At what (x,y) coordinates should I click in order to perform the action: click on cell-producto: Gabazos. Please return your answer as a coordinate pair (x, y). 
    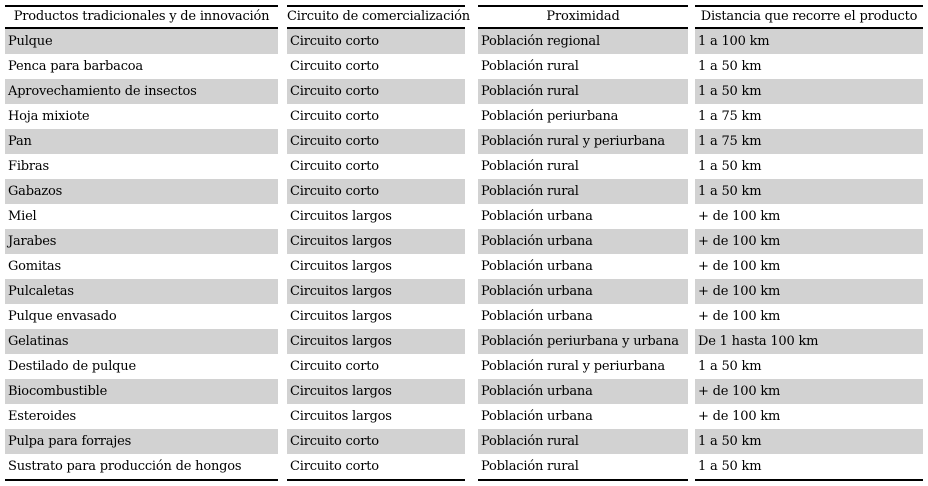
    Looking at the image, I should click on (141, 191).